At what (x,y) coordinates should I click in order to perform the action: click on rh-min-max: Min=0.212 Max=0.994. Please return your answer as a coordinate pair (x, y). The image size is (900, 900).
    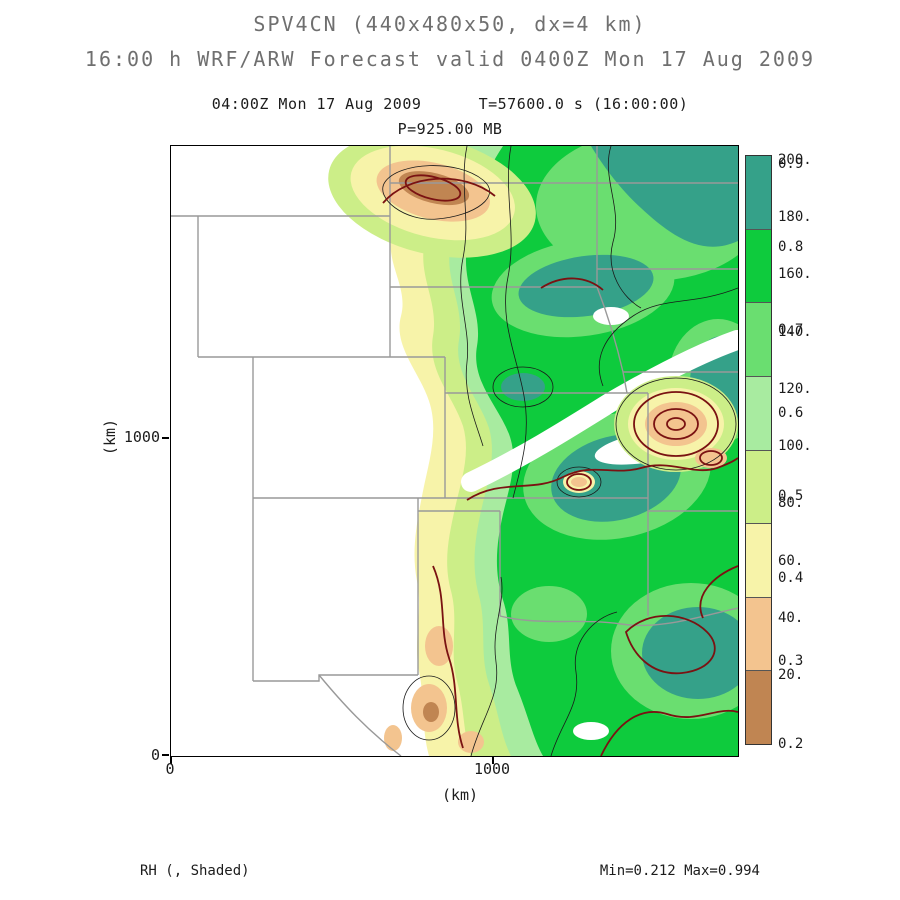
    Looking at the image, I should click on (679, 871).